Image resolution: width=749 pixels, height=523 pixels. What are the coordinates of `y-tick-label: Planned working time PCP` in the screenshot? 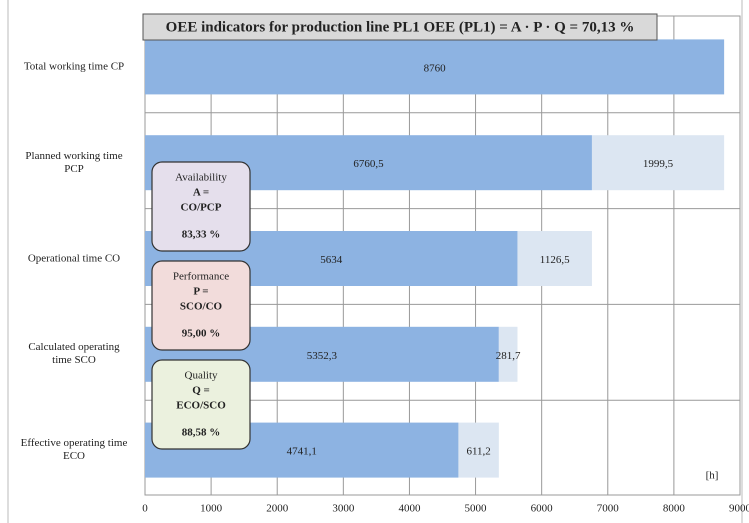 It's located at (74, 162).